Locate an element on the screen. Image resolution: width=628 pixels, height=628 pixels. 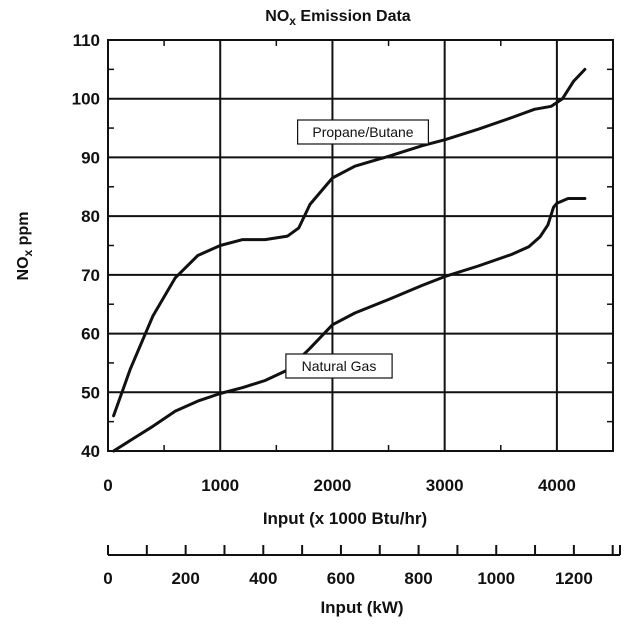
x-tick-label: 4000 is located at coordinates (557, 485).